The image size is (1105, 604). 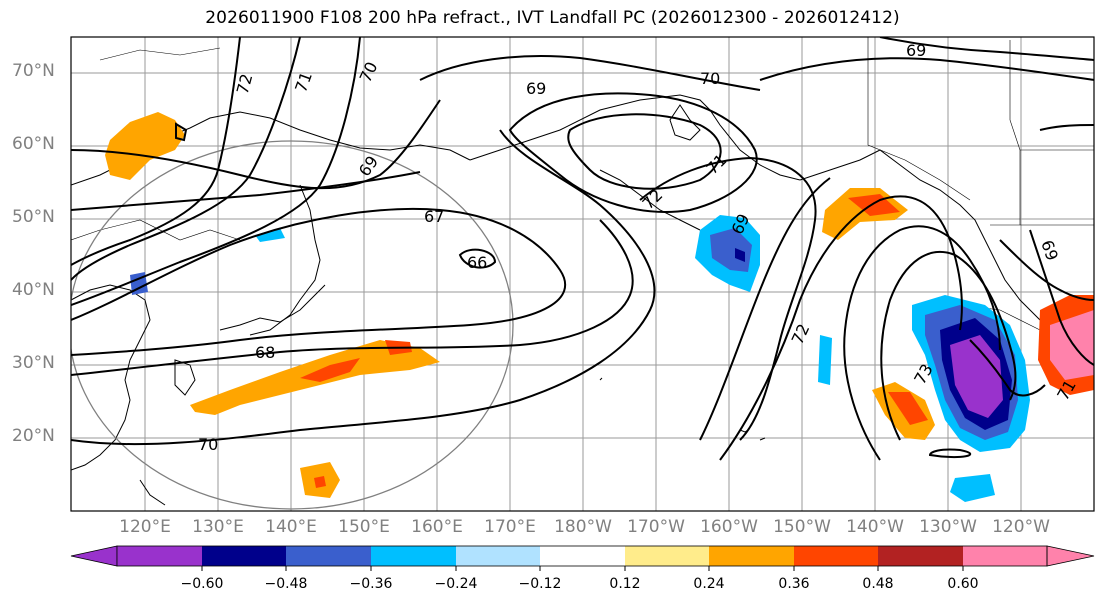 I want to click on colorbar-tick-label: −0.12, so click(x=540, y=584).